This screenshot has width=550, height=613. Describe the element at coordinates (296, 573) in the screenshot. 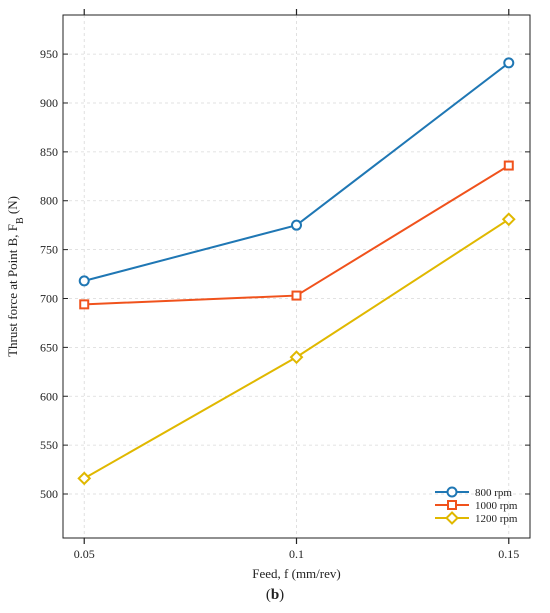

I see `x-axis-title: Feed, f (mm/rev)` at that location.